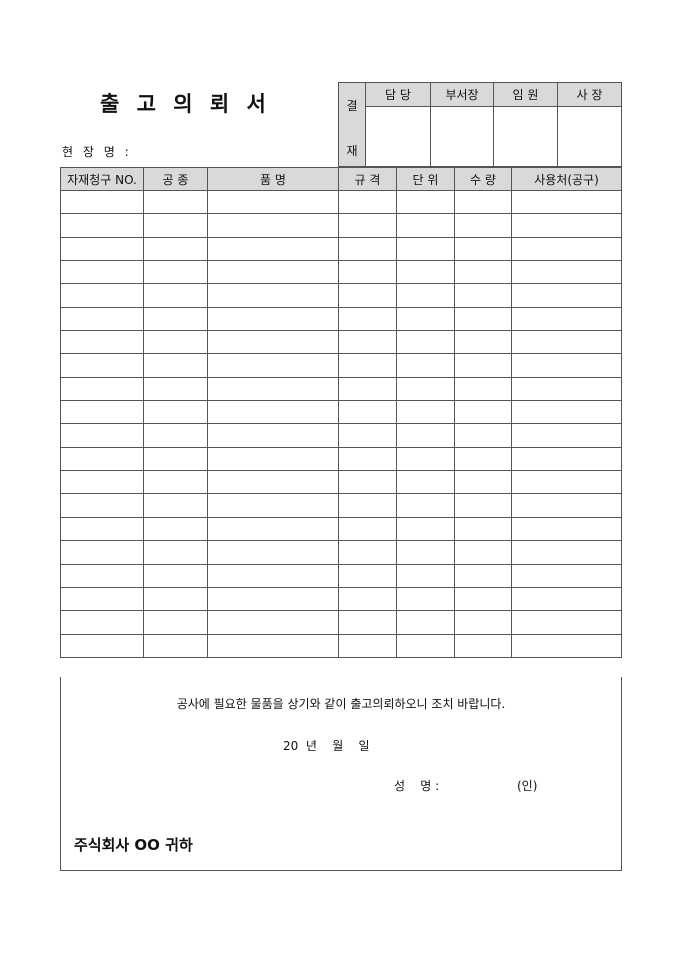 Image resolution: width=680 pixels, height=962 pixels. What do you see at coordinates (462, 136) in the screenshot?
I see `sign-dept-head` at bounding box center [462, 136].